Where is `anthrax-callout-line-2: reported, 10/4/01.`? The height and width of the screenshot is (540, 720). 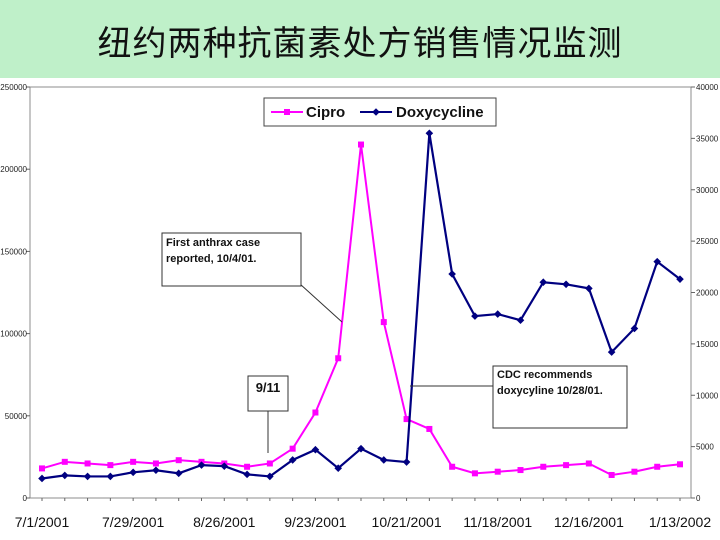 anthrax-callout-line-2: reported, 10/4/01. is located at coordinates (211, 259).